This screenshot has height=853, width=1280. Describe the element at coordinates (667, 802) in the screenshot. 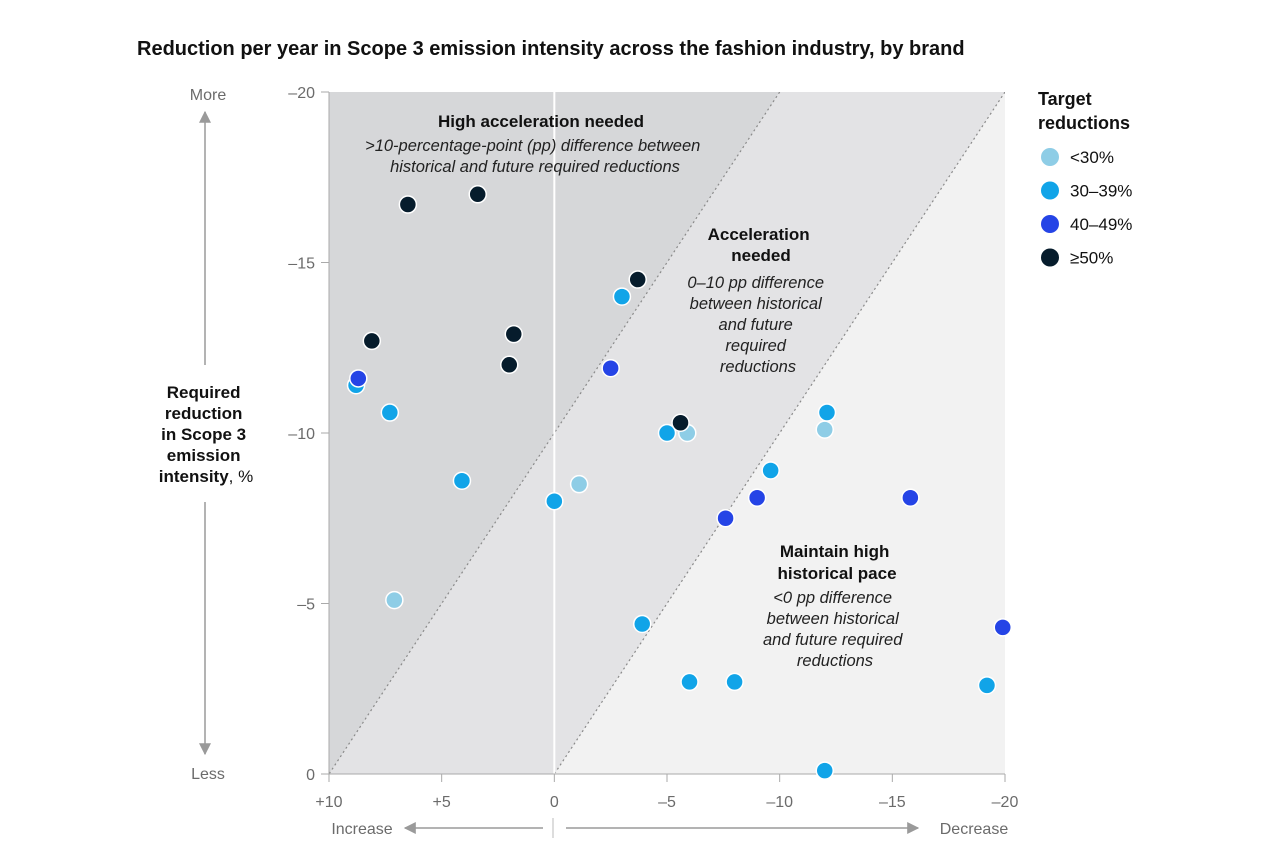

I see `x-tick-label: –5` at that location.